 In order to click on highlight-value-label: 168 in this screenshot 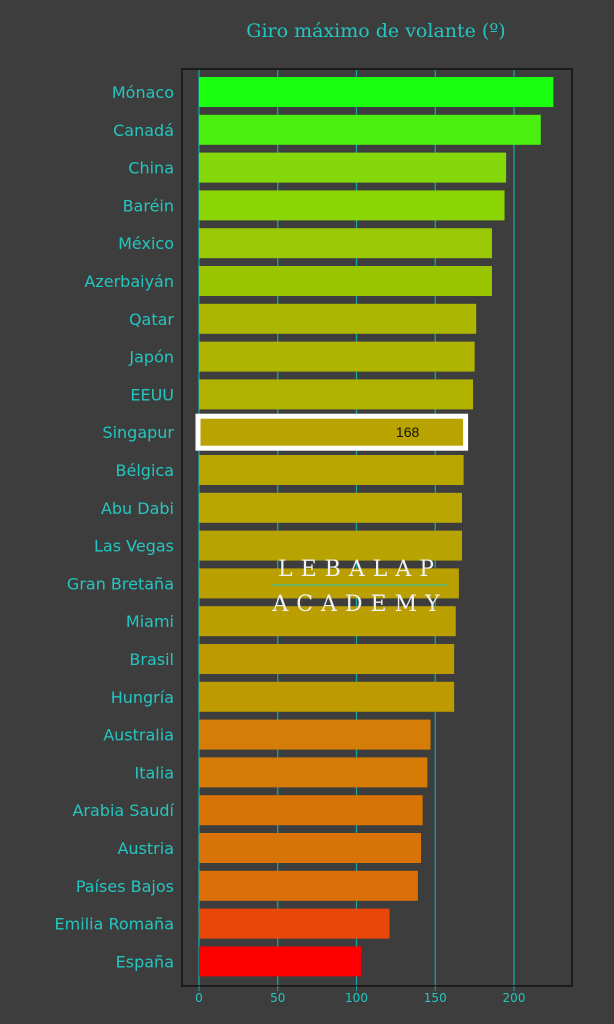, I will do `click(408, 432)`.